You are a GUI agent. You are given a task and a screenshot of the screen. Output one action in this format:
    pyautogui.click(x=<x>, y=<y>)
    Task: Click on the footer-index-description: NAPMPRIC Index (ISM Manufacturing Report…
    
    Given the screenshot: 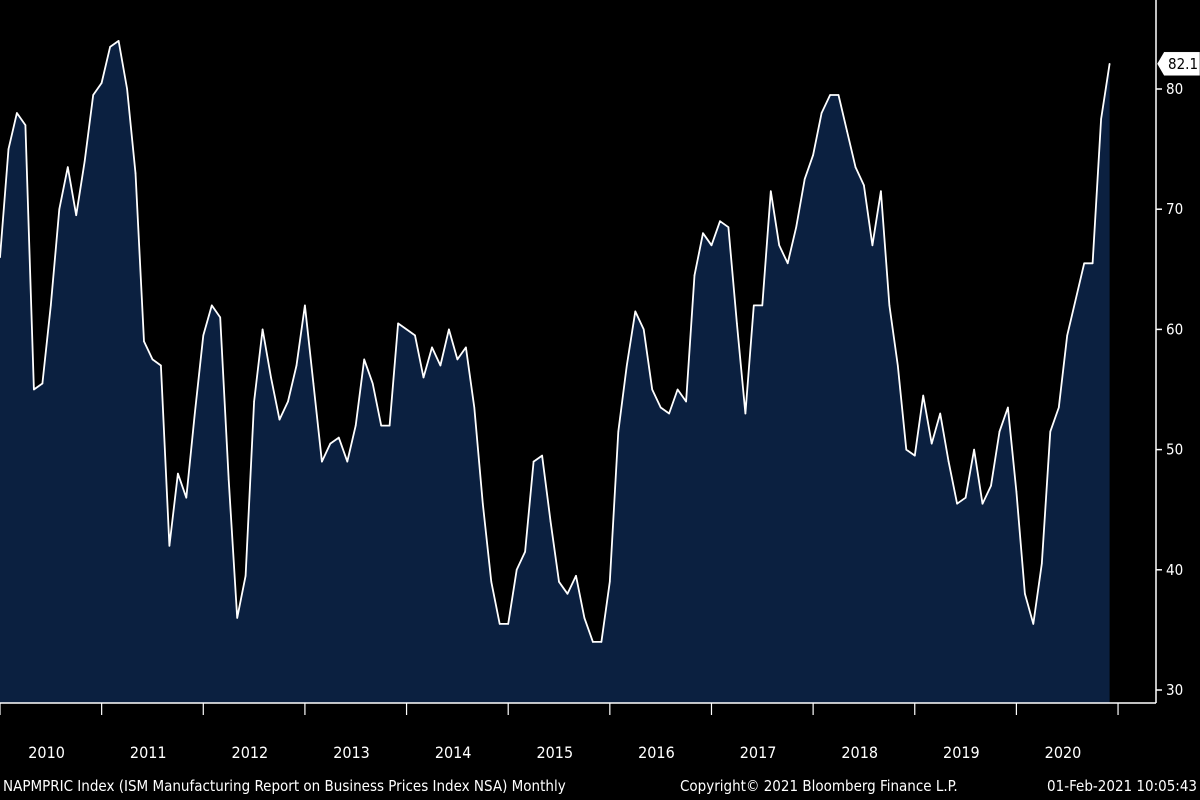 What is the action you would take?
    pyautogui.click(x=284, y=786)
    